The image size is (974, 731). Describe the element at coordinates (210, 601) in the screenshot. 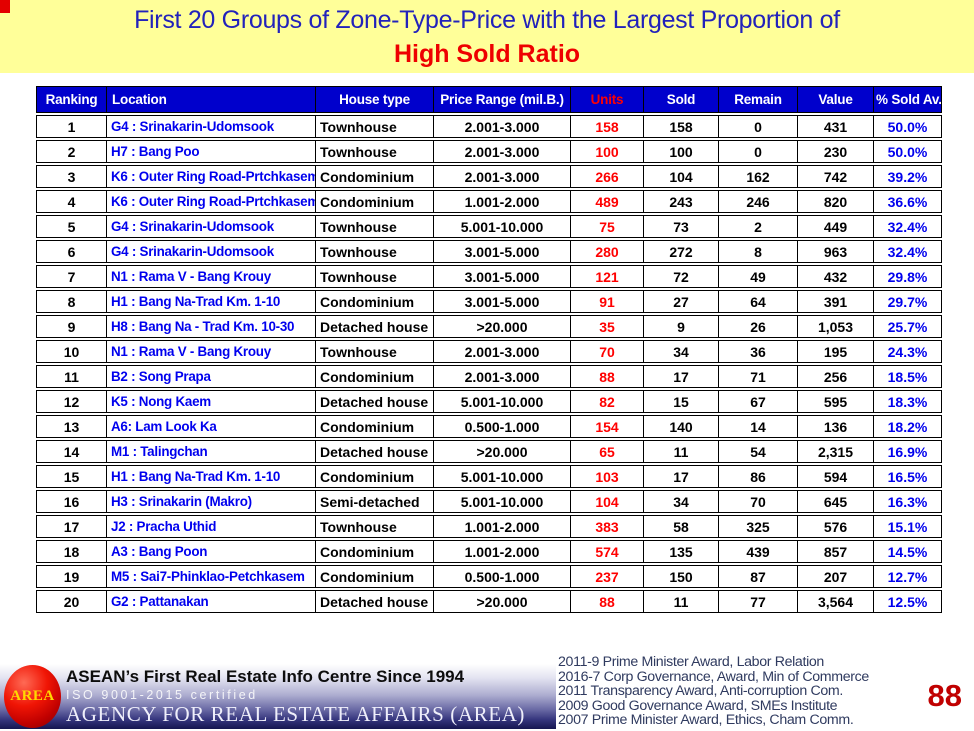

I see `cell-location: G2 : Pattanakan` at that location.